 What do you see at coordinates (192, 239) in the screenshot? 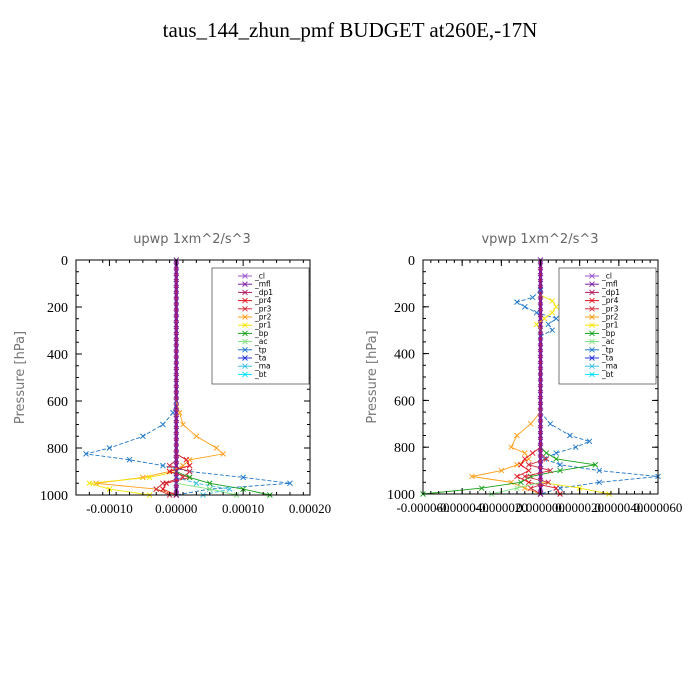
I see `panel-title: upwp 1xm^2/s^3` at bounding box center [192, 239].